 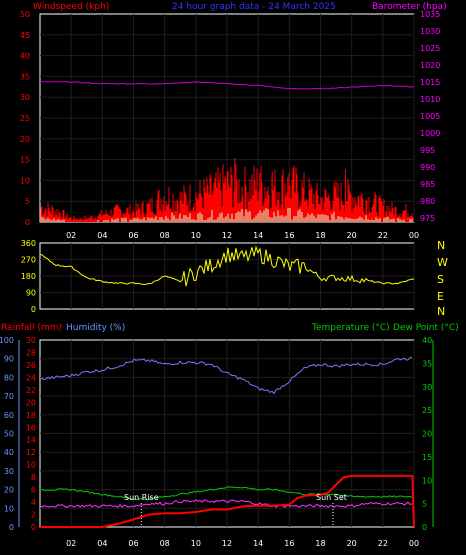 I want to click on humidity-line, so click(x=226, y=375).